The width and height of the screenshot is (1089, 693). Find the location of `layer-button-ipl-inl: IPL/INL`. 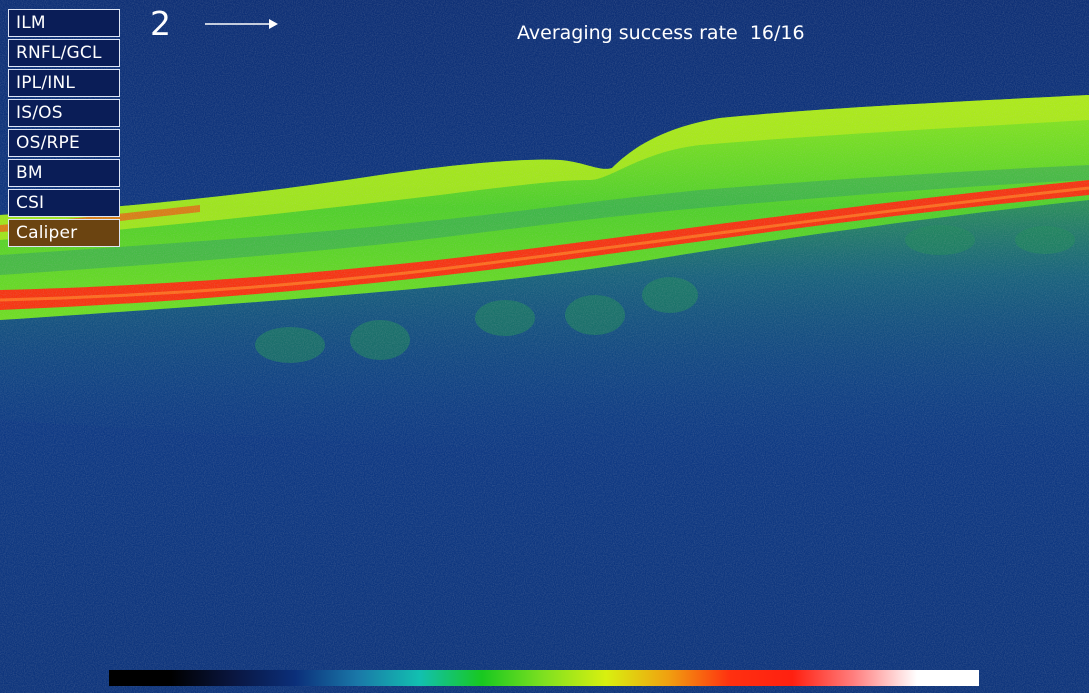

layer-button-ipl-inl: IPL/INL is located at coordinates (64, 83).